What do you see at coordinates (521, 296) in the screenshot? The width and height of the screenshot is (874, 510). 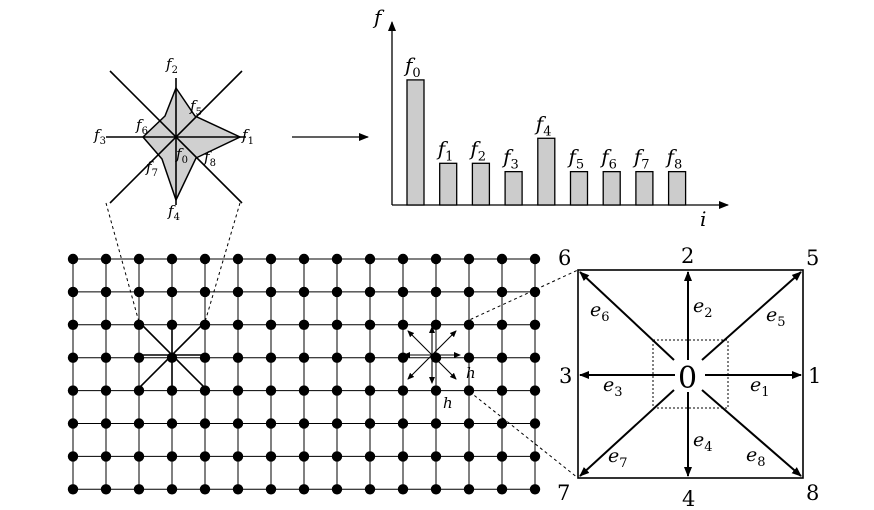 I see `projection-line-upper` at bounding box center [521, 296].